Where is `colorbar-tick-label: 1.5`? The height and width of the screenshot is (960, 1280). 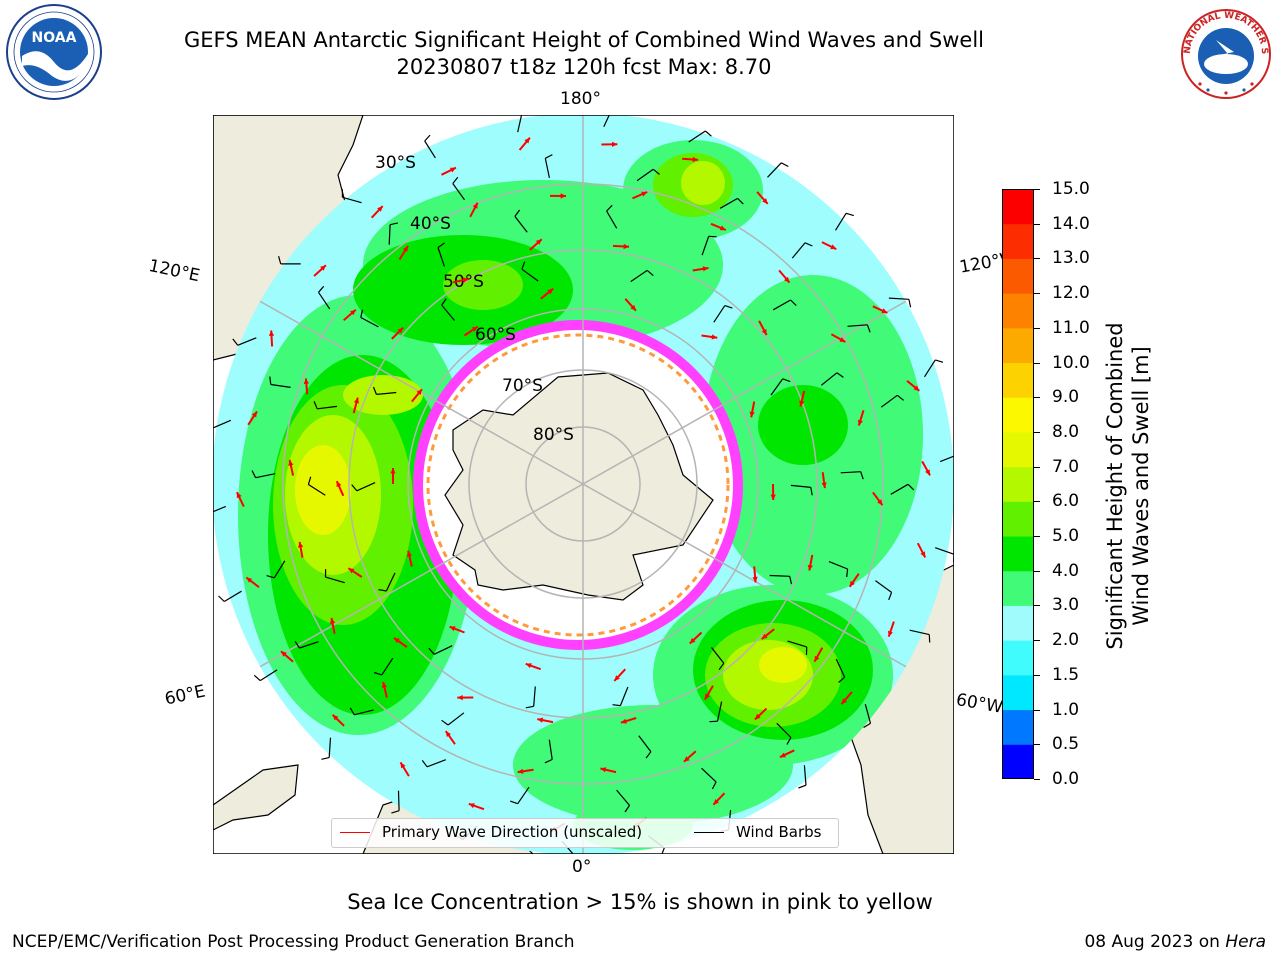
colorbar-tick-label: 1.5 is located at coordinates (1066, 674).